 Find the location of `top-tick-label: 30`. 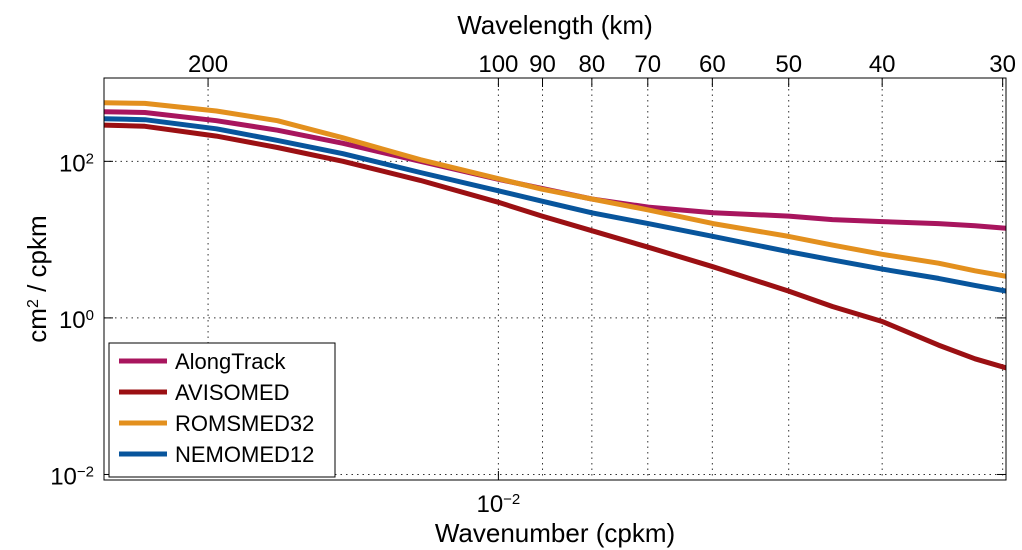

top-tick-label: 30 is located at coordinates (1002, 64).